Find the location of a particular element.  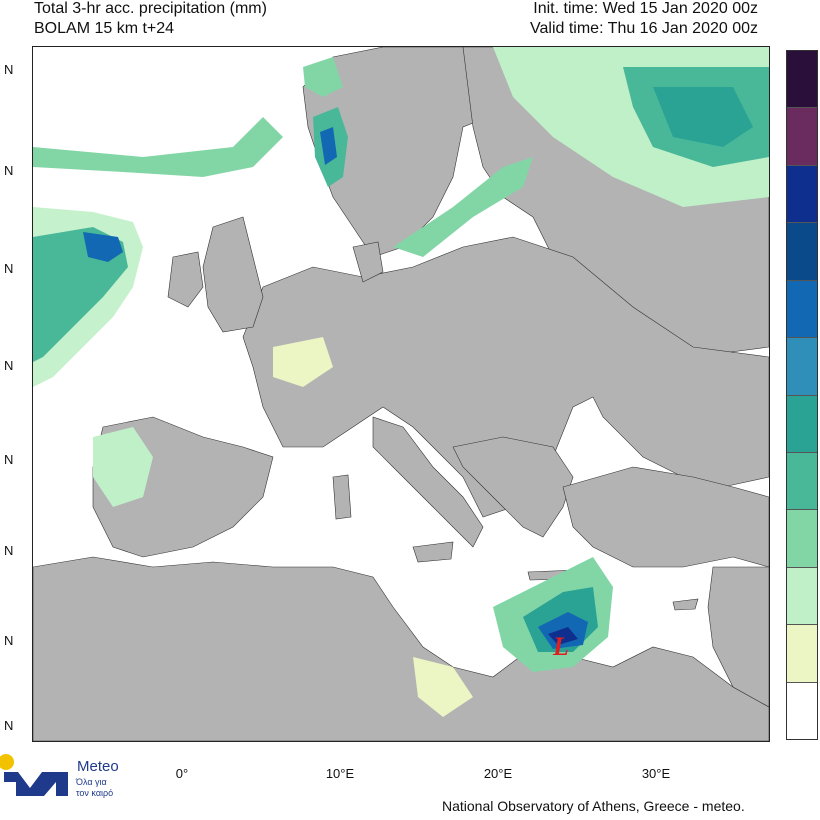

land-denmark is located at coordinates (368, 262).